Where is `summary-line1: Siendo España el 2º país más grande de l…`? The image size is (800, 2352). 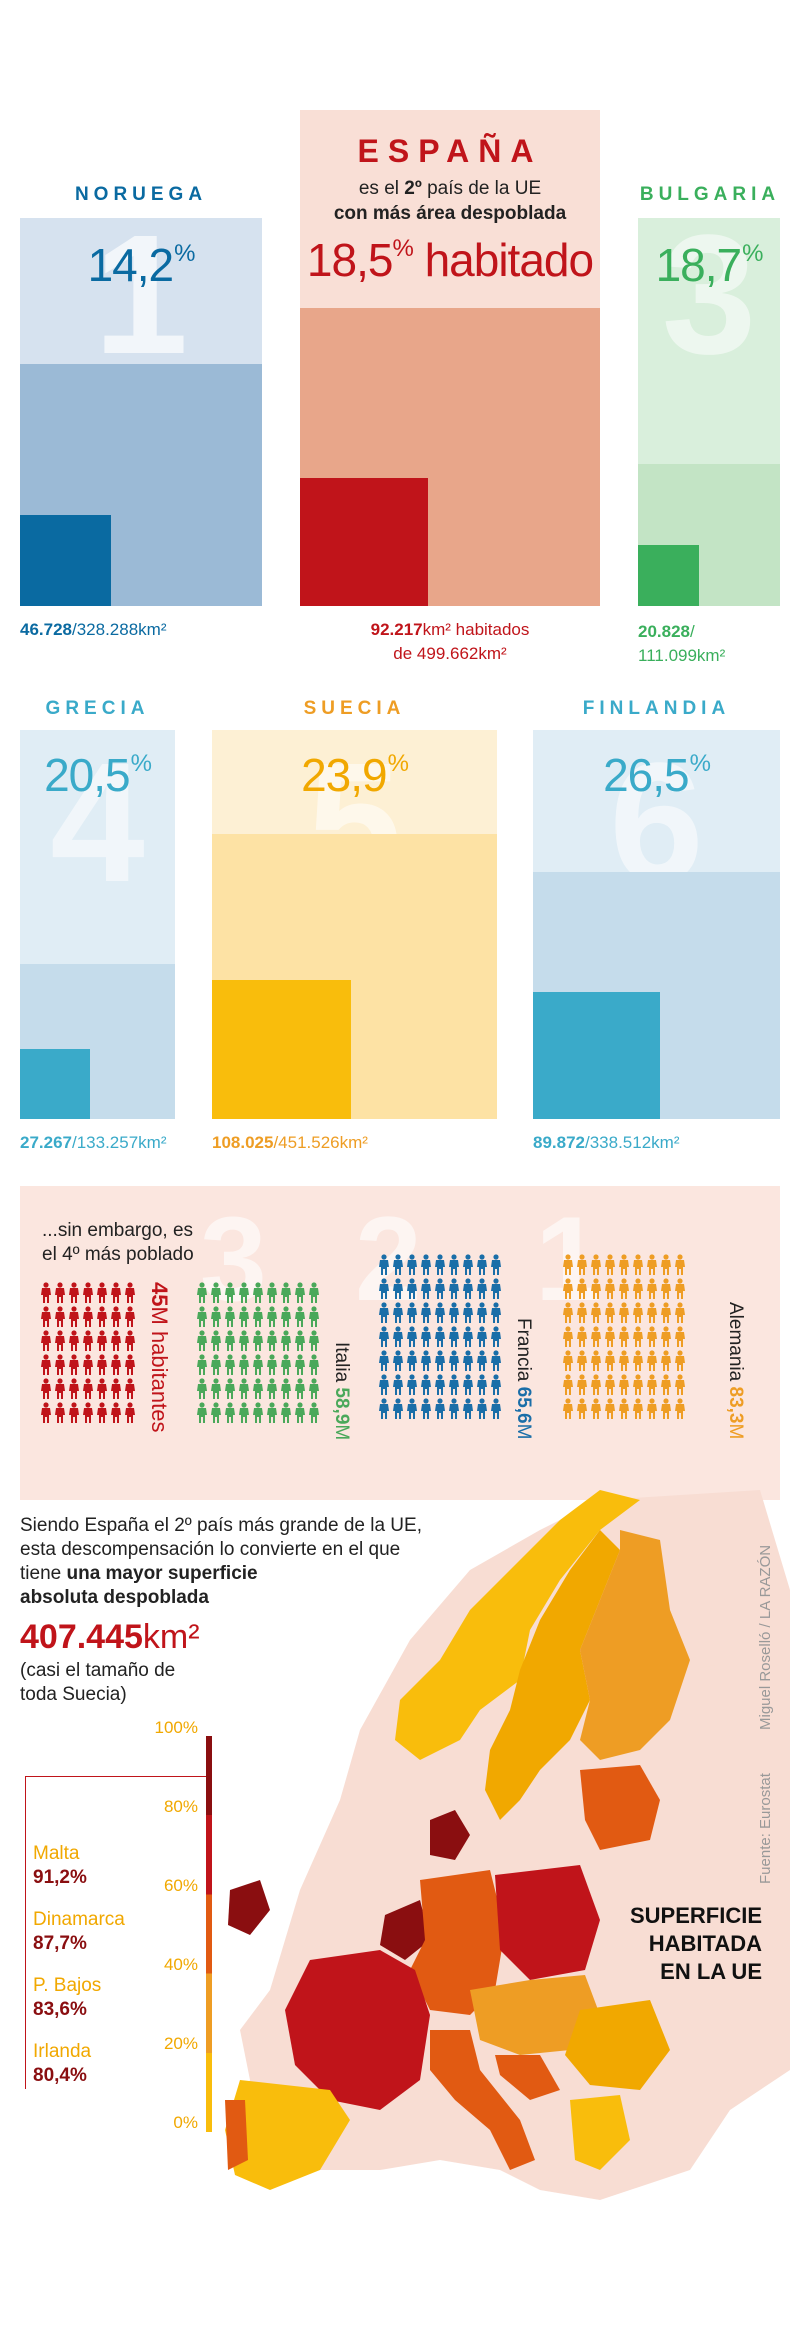 summary-line1: Siendo España el 2º país más grande de l… is located at coordinates (221, 1525).